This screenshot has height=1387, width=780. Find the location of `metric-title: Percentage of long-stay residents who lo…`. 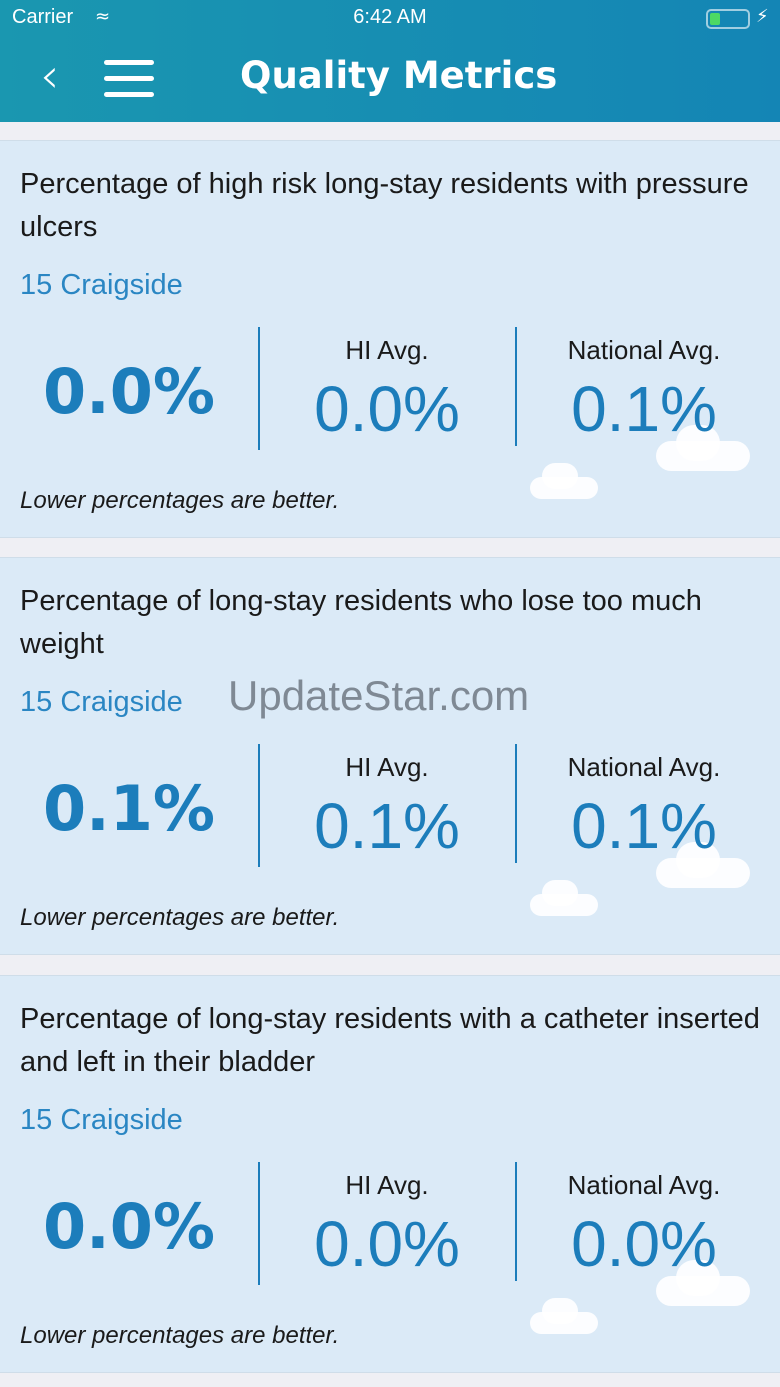

metric-title: Percentage of long-stay residents who lo… is located at coordinates (361, 622).